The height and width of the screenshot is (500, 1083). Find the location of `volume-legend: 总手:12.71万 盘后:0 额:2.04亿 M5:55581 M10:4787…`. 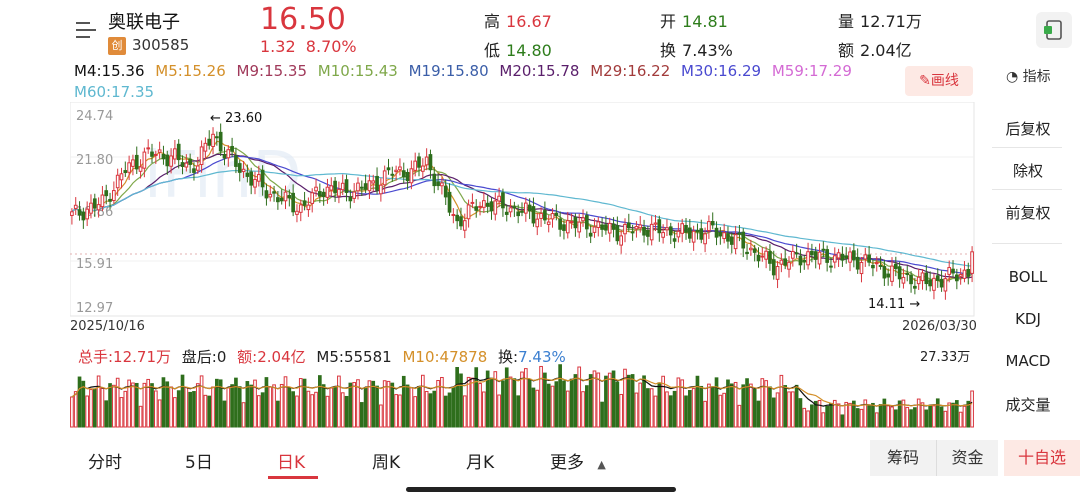

volume-legend: 总手:12.71万 盘后:0 额:2.04亿 M5:55581 M10:4787… is located at coordinates (322, 356).